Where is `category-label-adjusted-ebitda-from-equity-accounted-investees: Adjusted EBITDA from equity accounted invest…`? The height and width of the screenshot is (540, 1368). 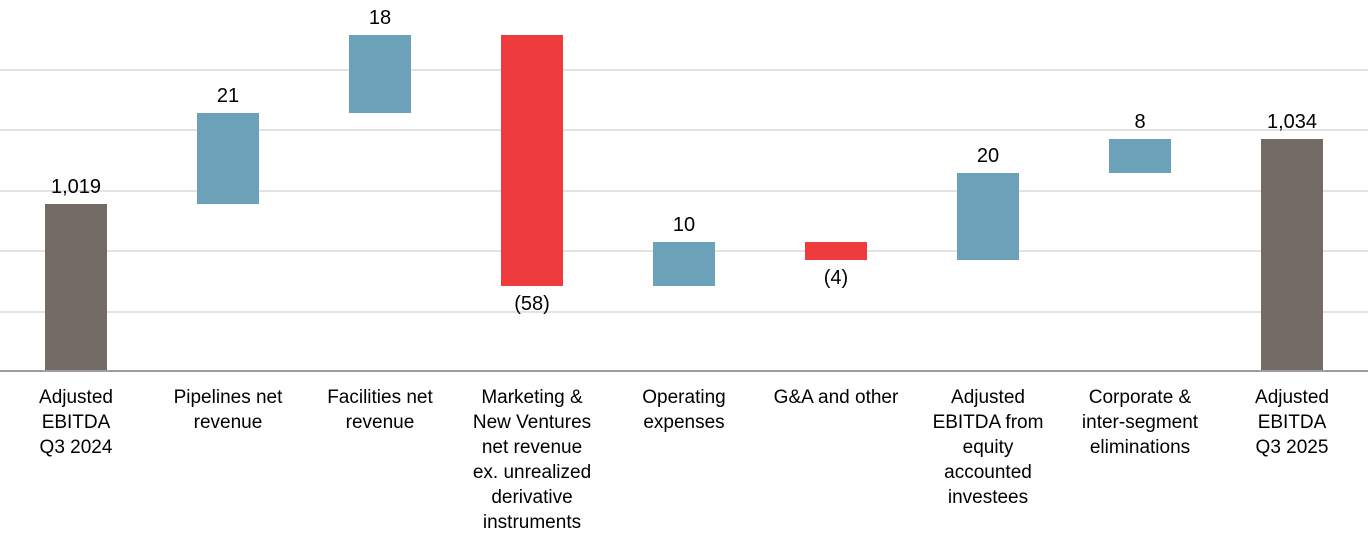
category-label-adjusted-ebitda-from-equity-accounted-investees: Adjusted EBITDA from equity accounted invest… is located at coordinates (988, 447).